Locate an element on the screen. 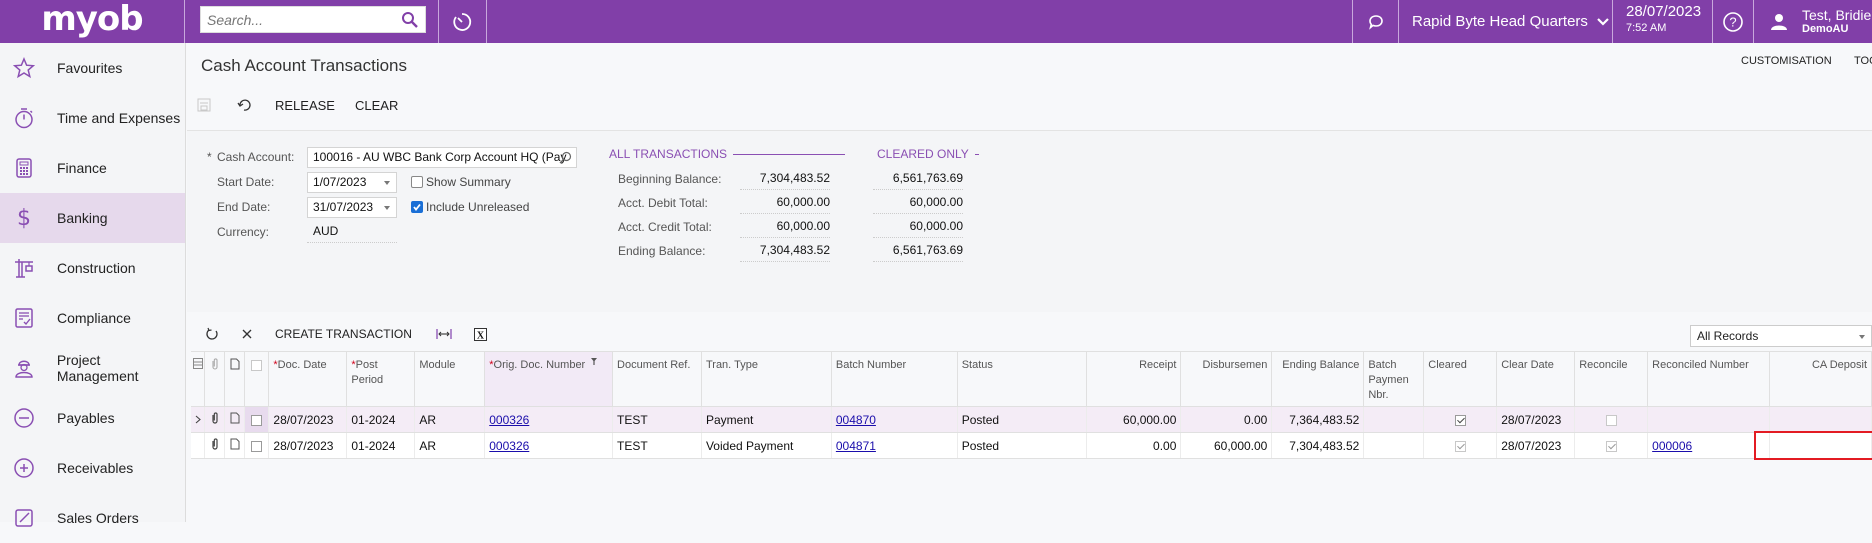 The height and width of the screenshot is (543, 1872). batch-number-cell: 004870 is located at coordinates (894, 419).